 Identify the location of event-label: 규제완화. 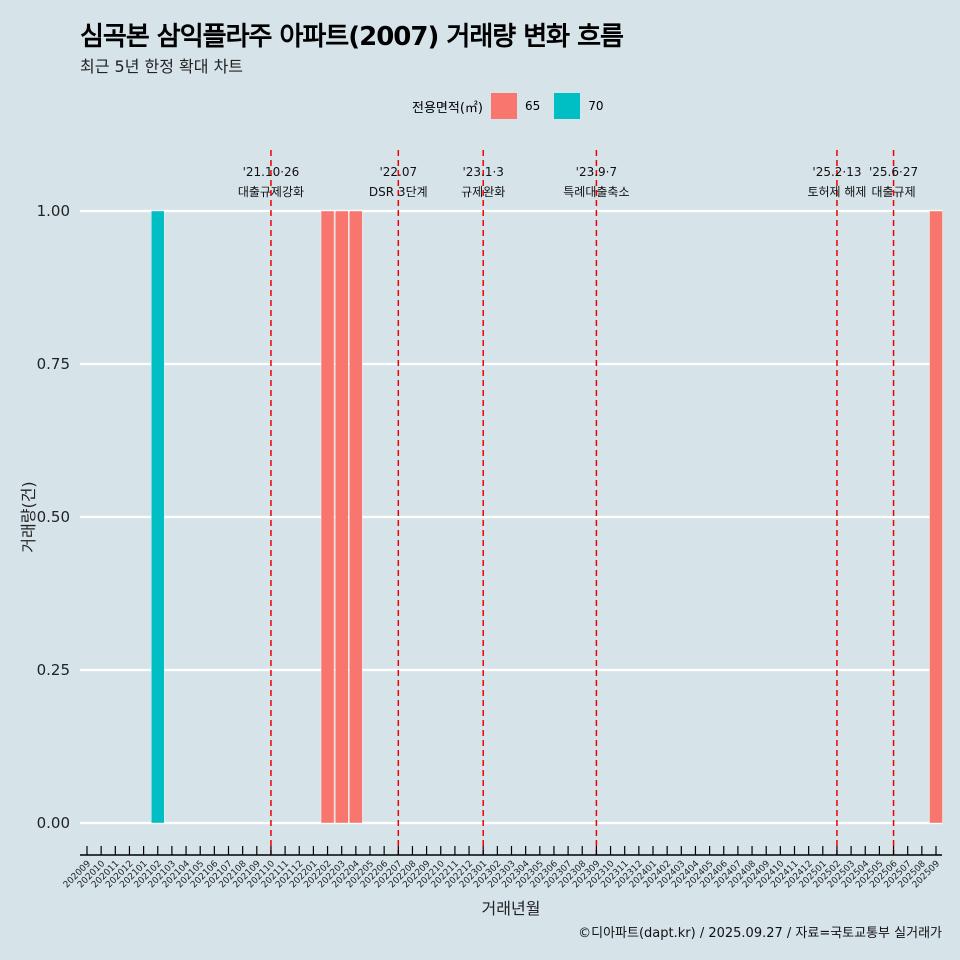
(483, 192).